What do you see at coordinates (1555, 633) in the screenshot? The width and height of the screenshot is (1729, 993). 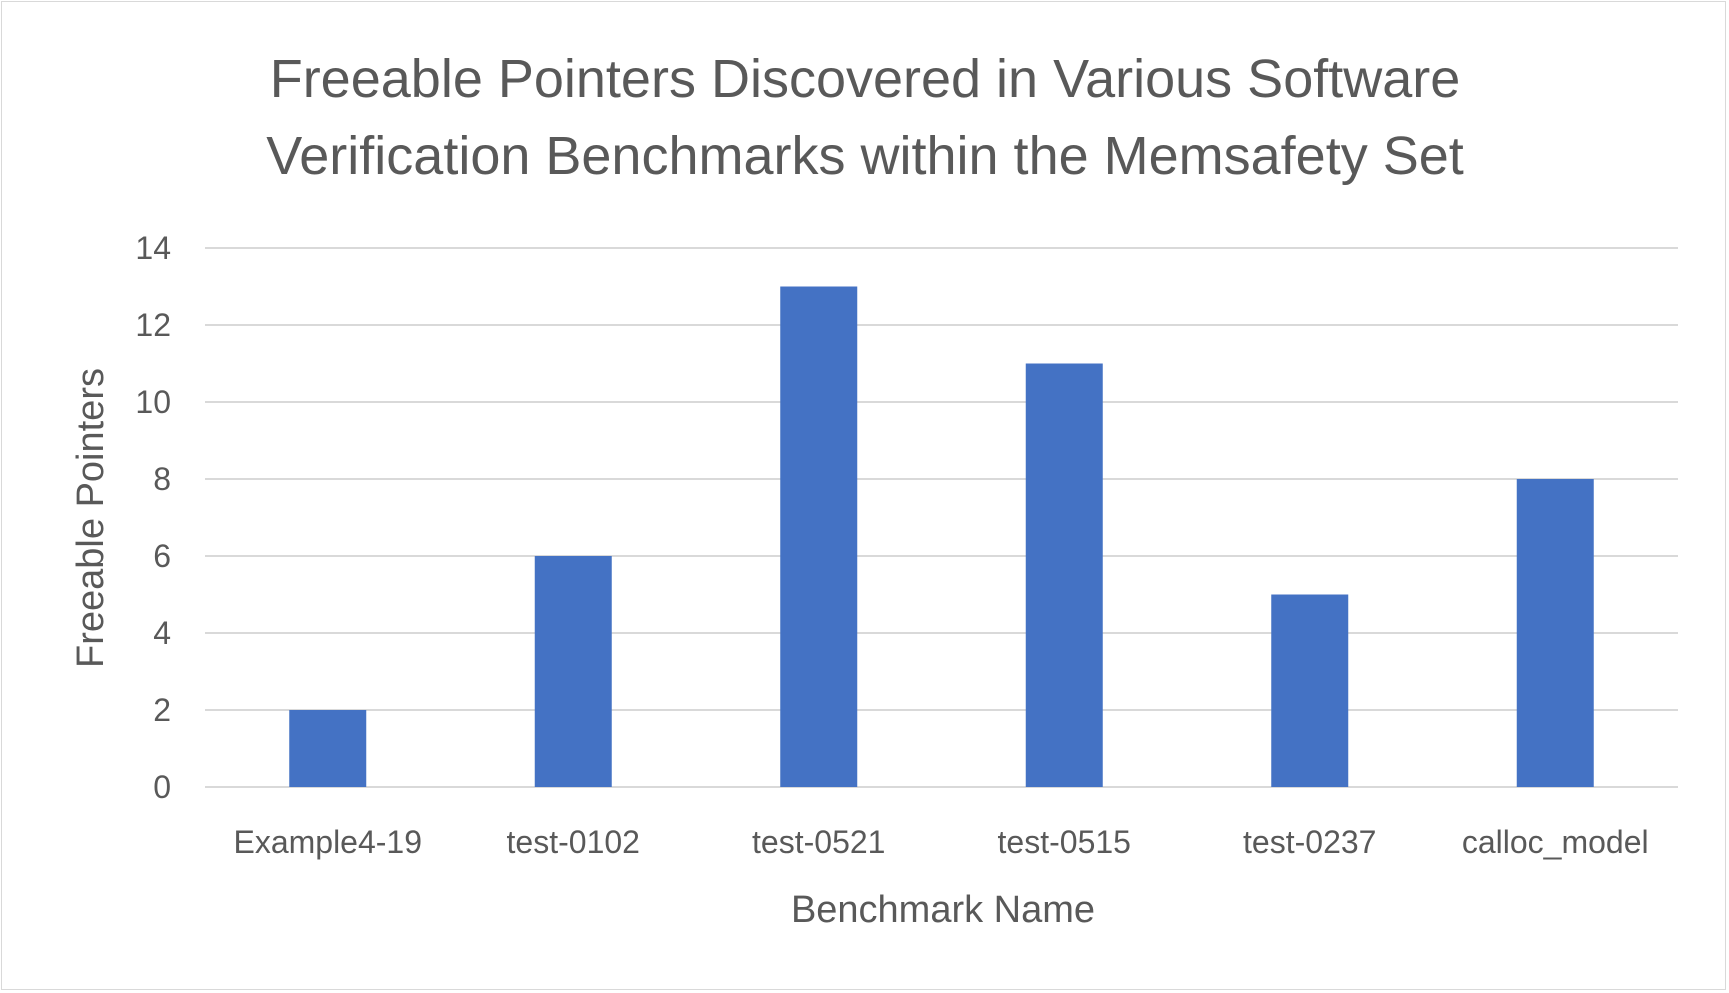 I see `bar-calloc_model` at bounding box center [1555, 633].